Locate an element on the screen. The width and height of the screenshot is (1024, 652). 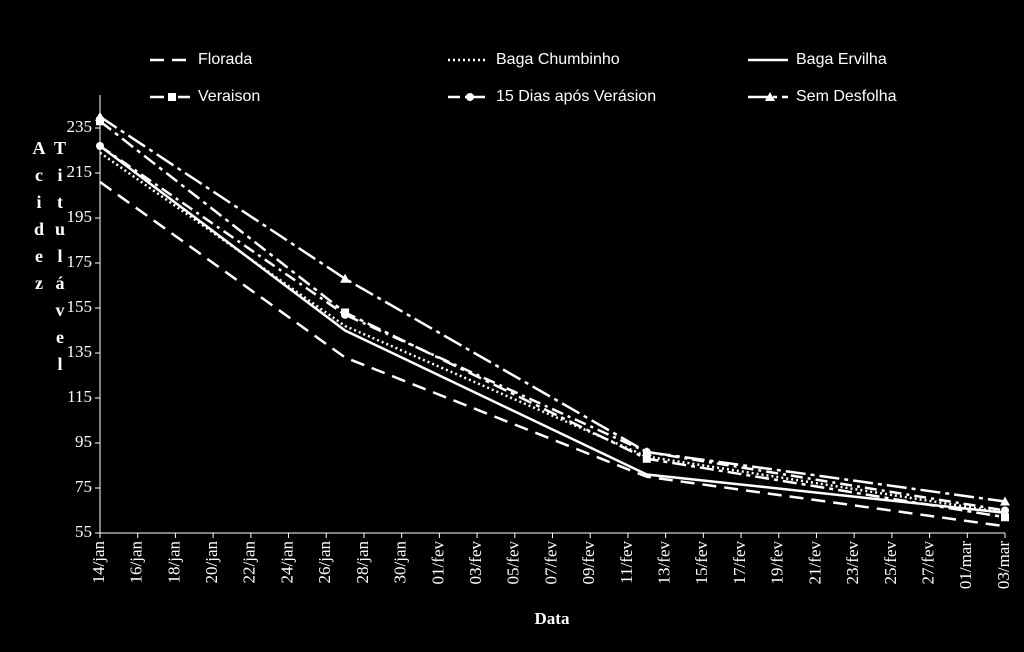
legend-label: Baga Ervilha is located at coordinates (841, 59).